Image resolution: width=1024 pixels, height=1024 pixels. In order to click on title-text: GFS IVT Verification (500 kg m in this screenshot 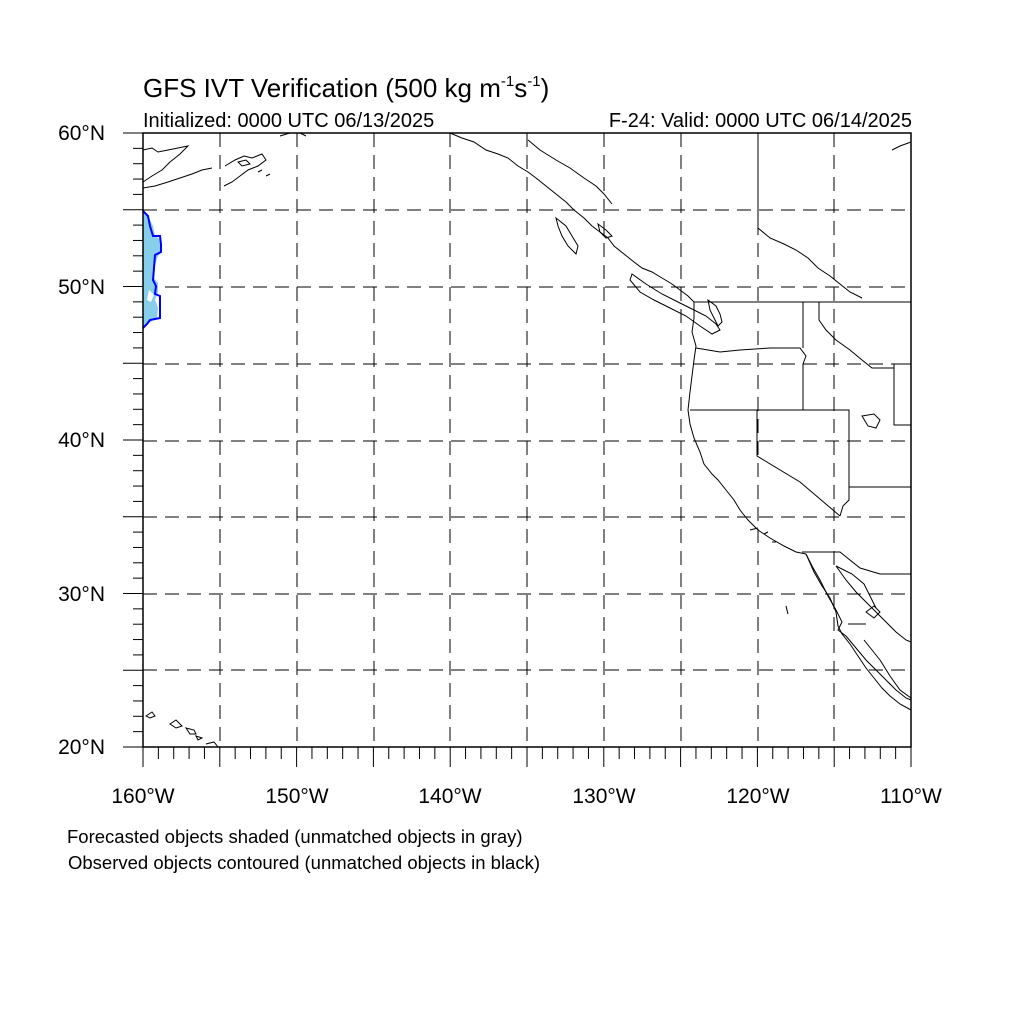, I will do `click(322, 88)`.